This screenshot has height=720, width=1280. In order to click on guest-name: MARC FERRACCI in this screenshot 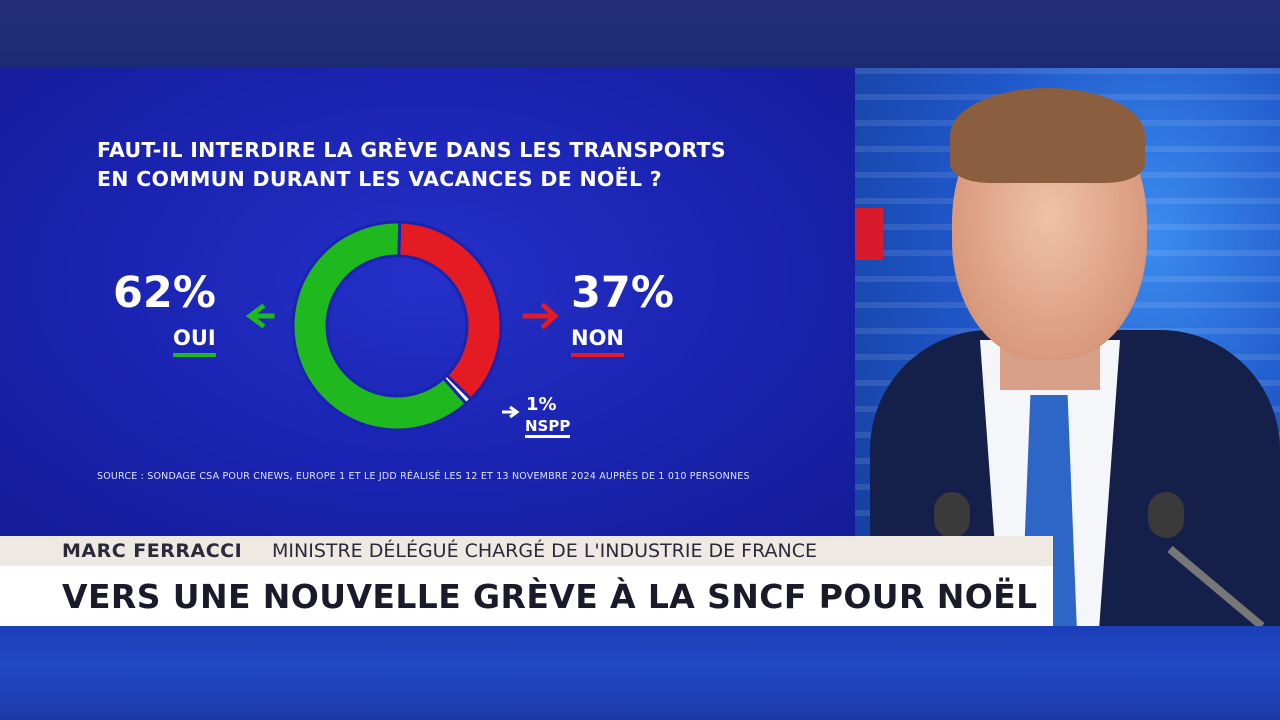, I will do `click(152, 551)`.